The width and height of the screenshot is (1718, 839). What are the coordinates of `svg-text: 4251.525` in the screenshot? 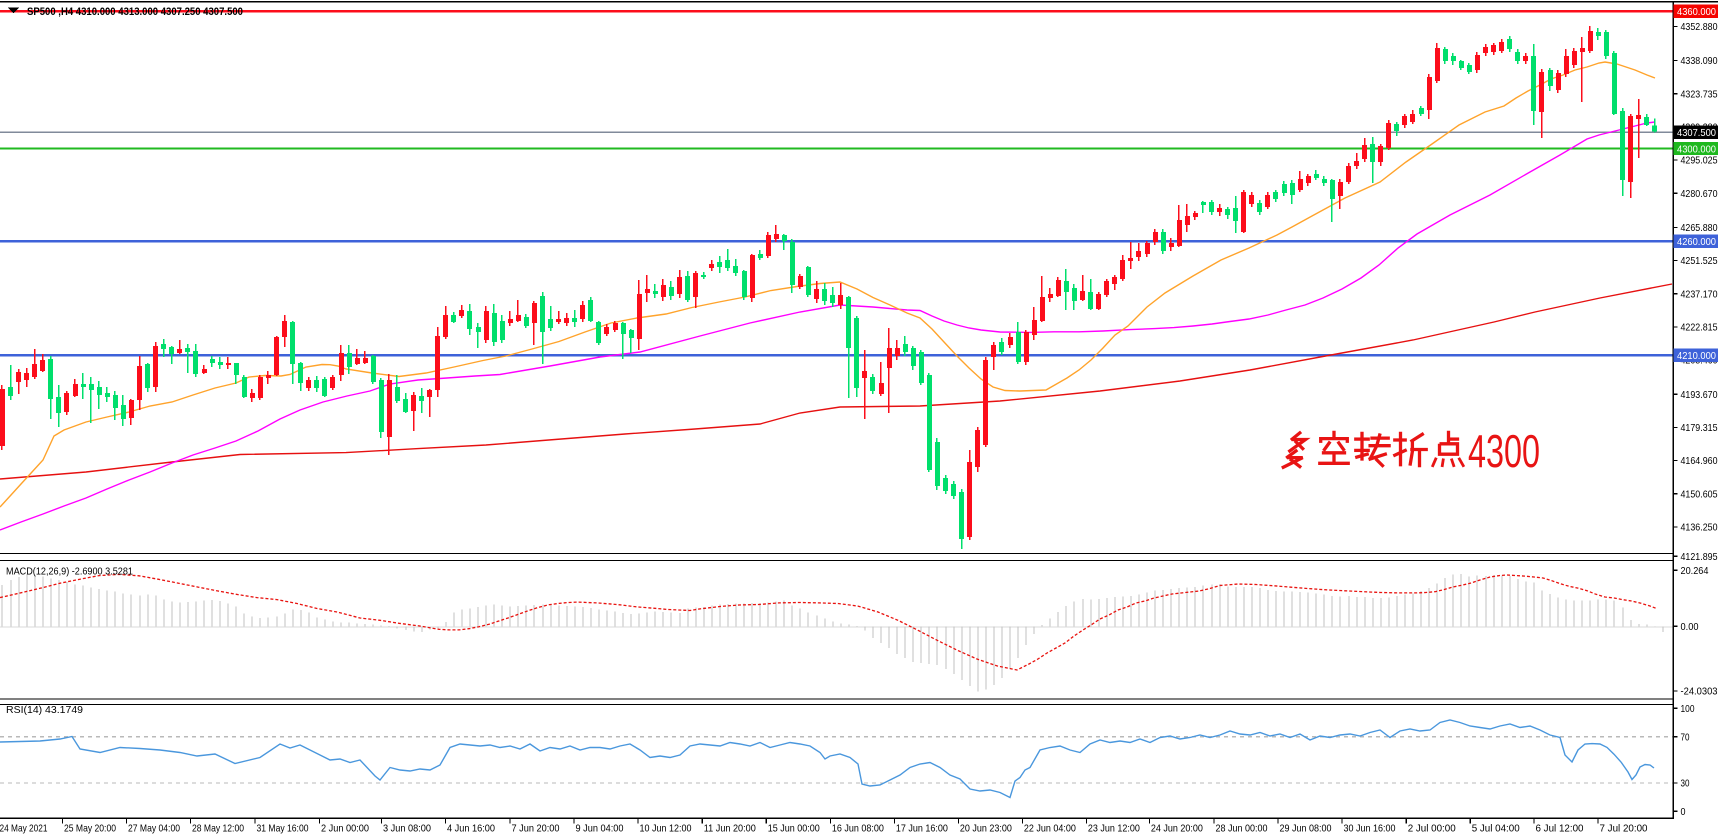 It's located at (1699, 261).